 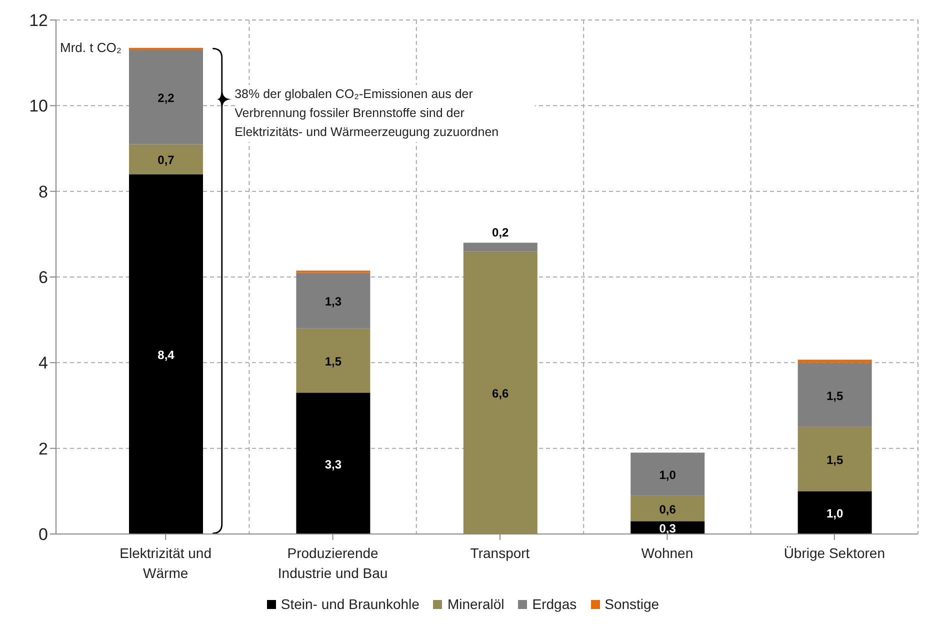 I want to click on data-label: 2,2, so click(x=166, y=98).